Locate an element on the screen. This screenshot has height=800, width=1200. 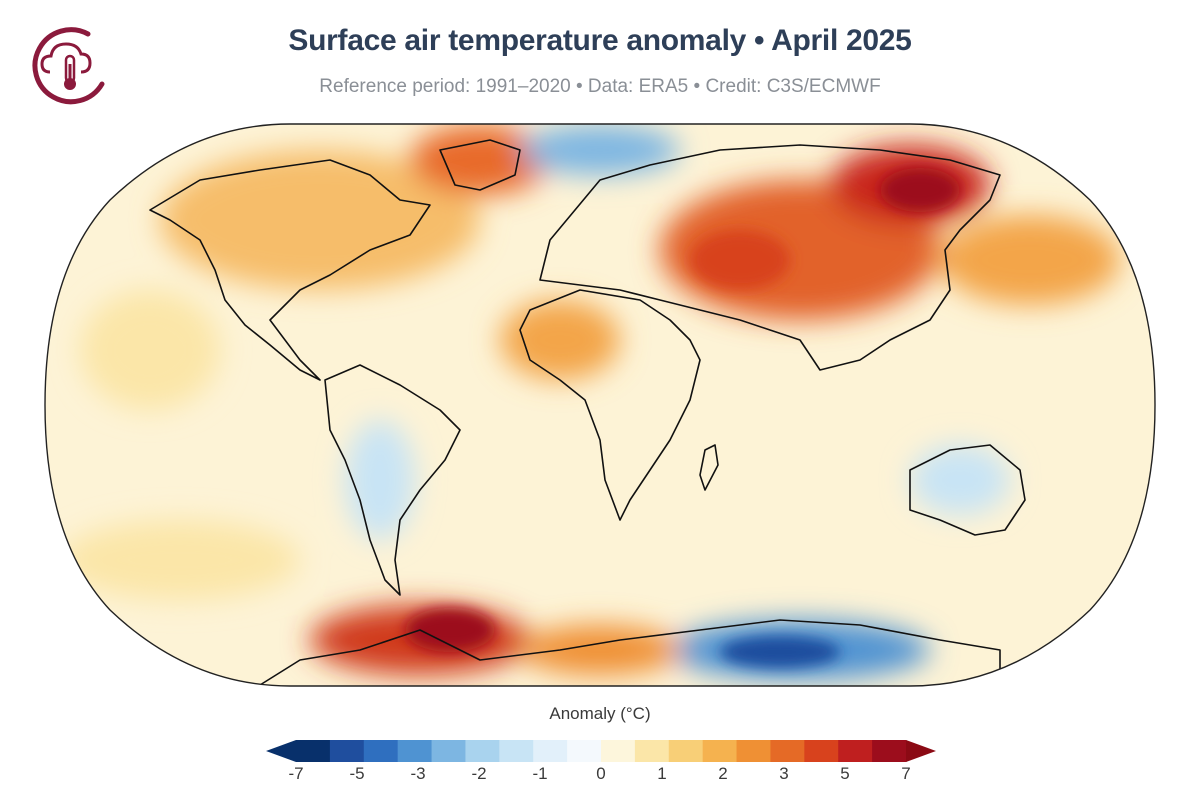
colorbar-tick-label: -2 is located at coordinates (479, 773).